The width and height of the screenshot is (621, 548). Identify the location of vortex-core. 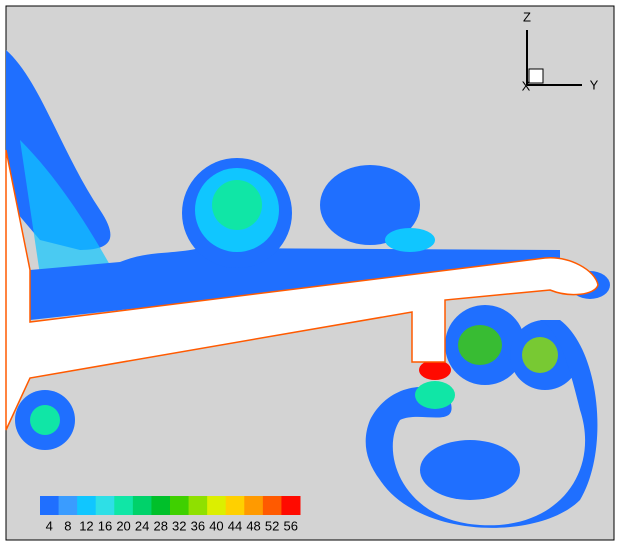
(435, 370).